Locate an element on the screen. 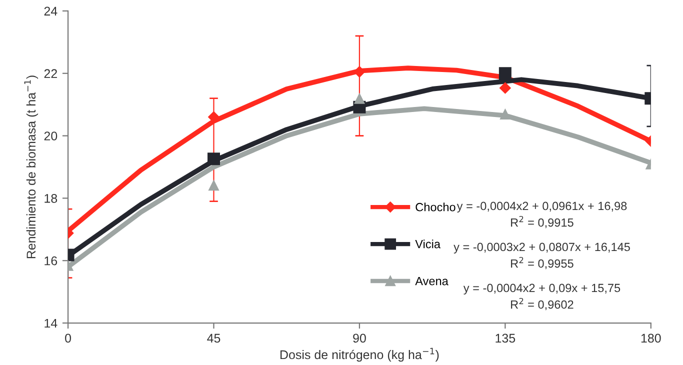 The width and height of the screenshot is (683, 365). annotation: R$^{2}$ = 0,9915 is located at coordinates (542, 222).